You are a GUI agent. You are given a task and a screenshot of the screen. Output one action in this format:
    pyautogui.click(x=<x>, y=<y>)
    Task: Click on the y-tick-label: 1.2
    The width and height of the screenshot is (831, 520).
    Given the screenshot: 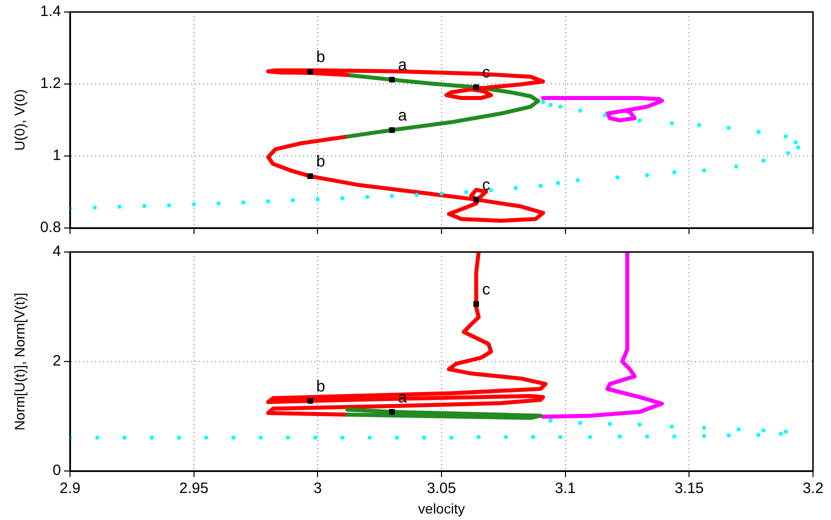 What is the action you would take?
    pyautogui.click(x=50, y=83)
    